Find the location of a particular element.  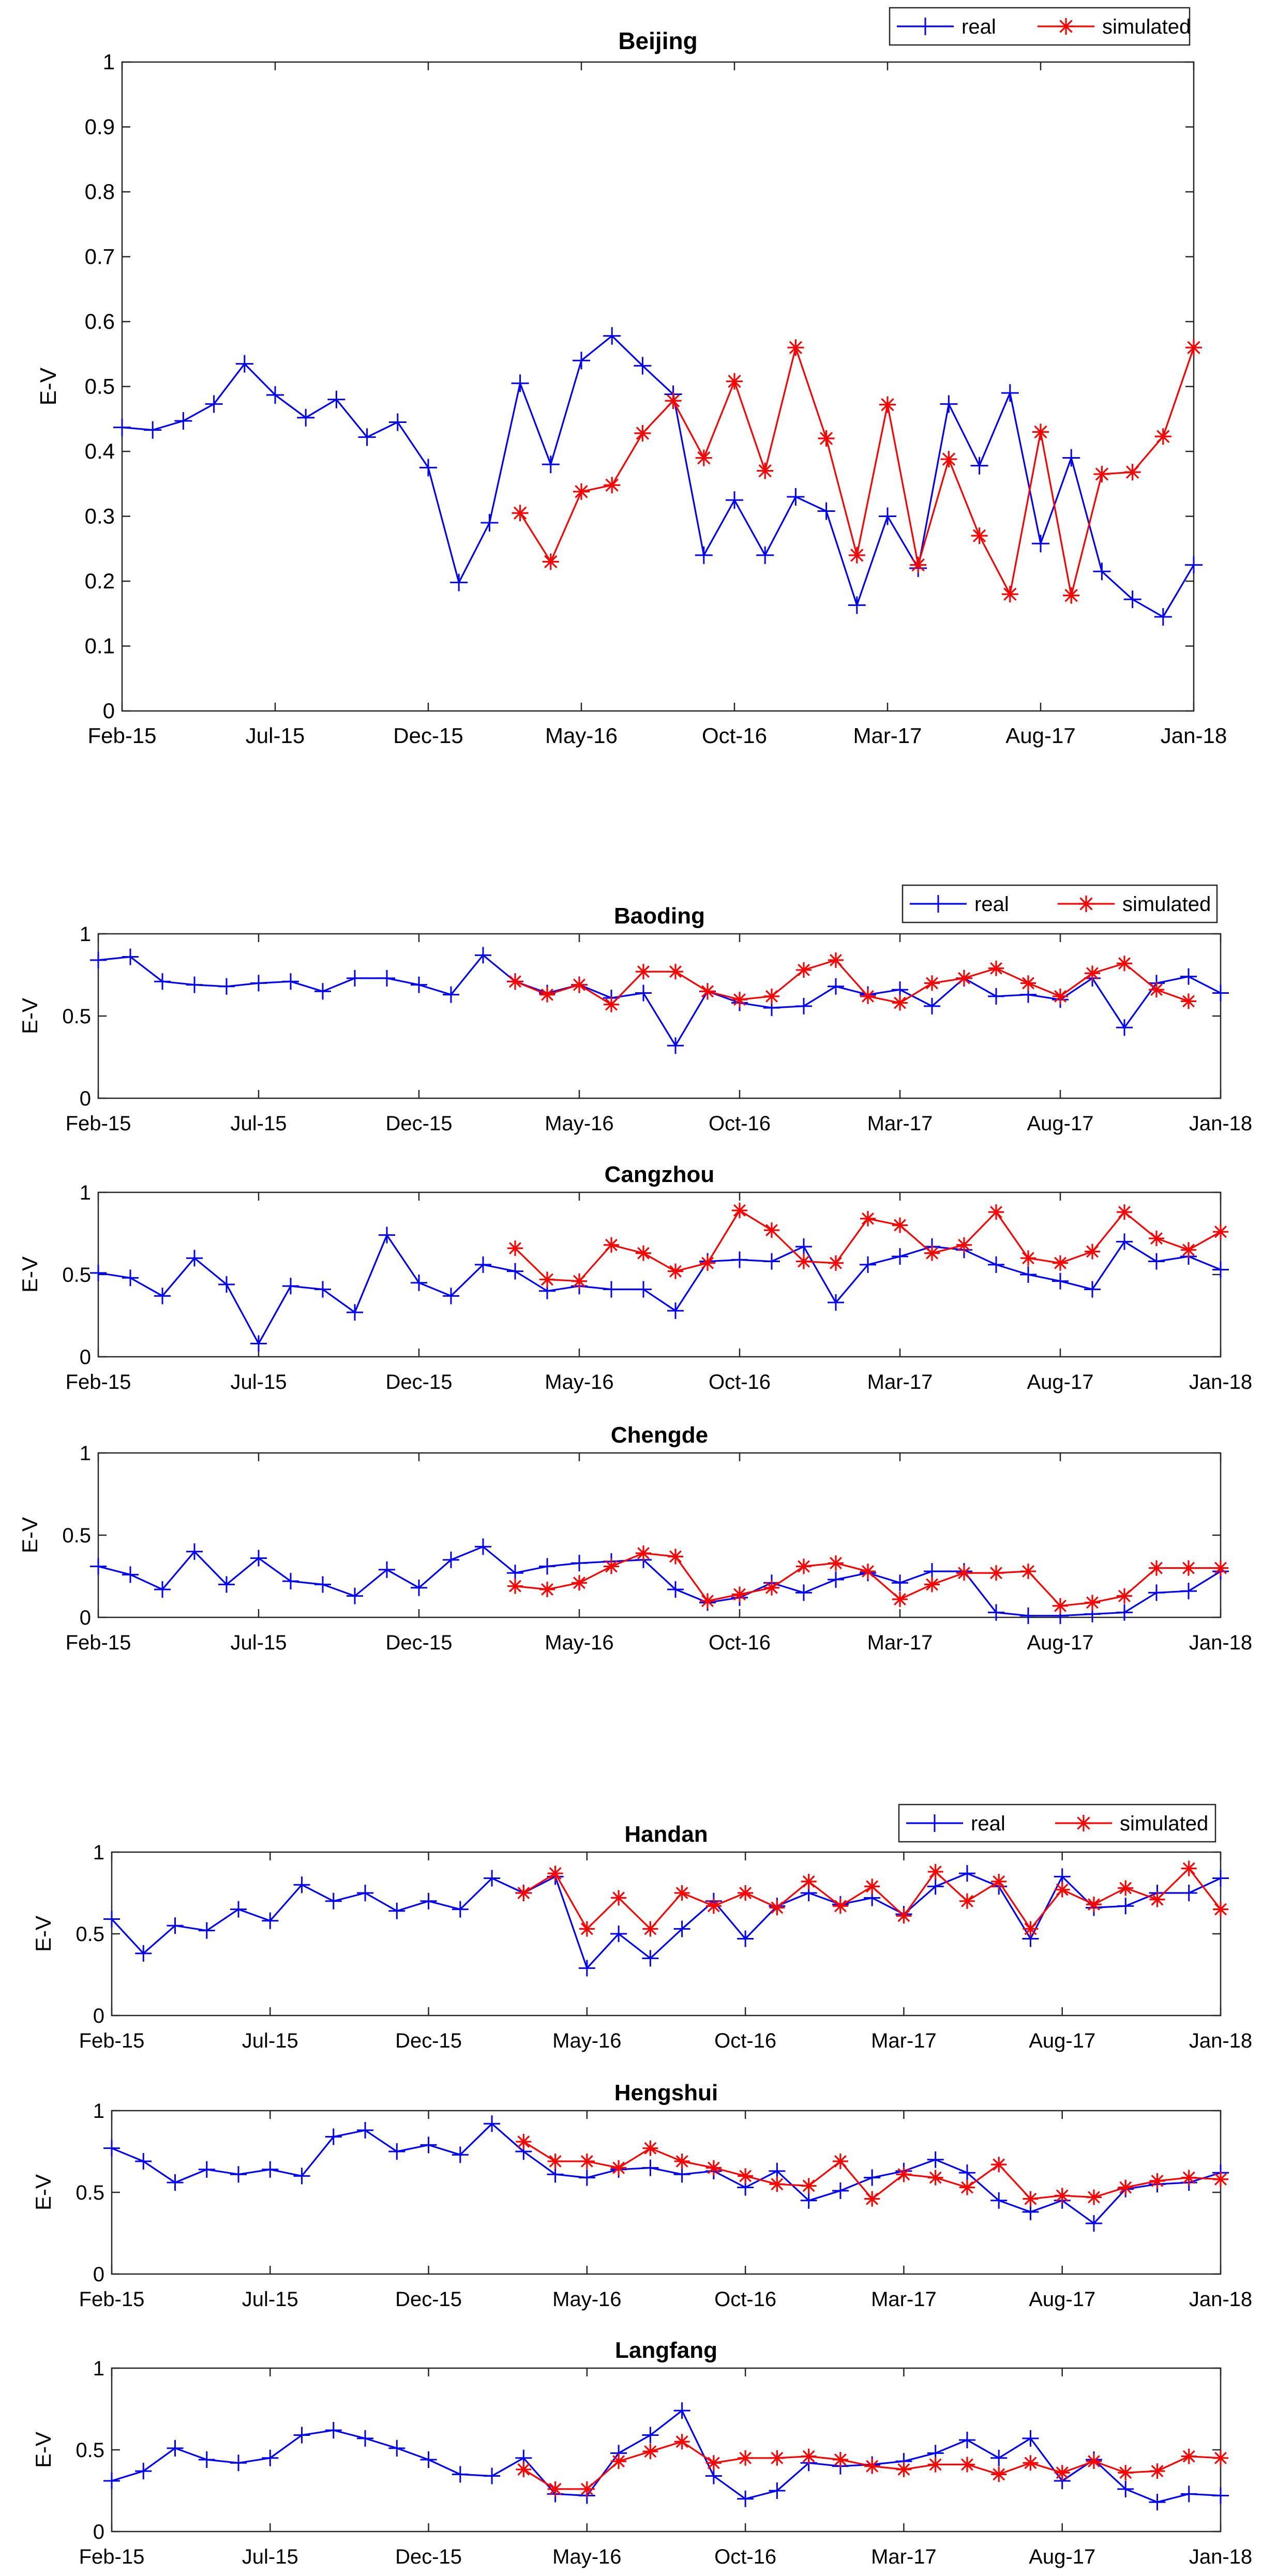

chart-title: Chengde is located at coordinates (659, 1435).